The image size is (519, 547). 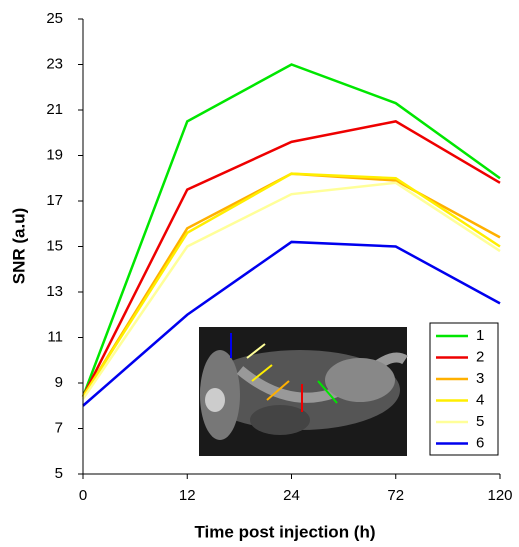 What do you see at coordinates (54, 63) in the screenshot?
I see `y-tick-label: 23` at bounding box center [54, 63].